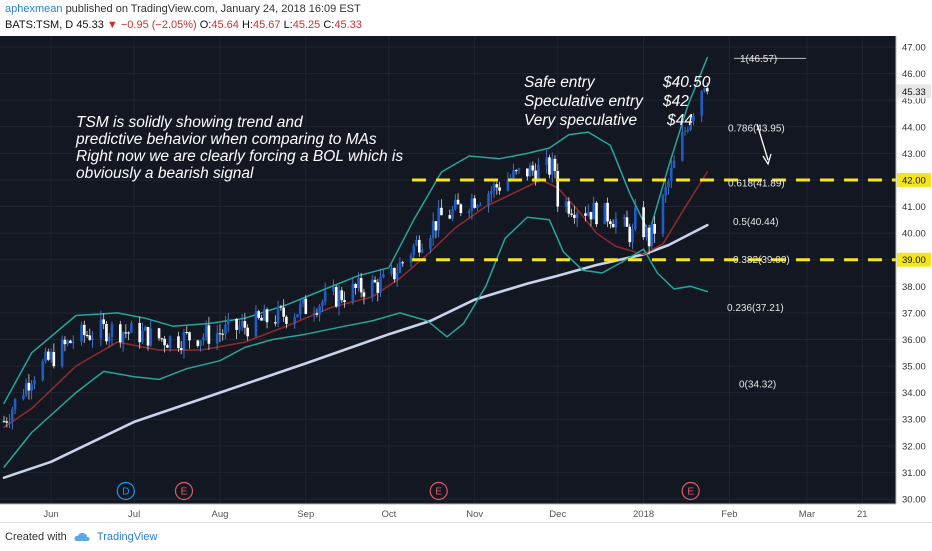  Describe the element at coordinates (914, 473) in the screenshot. I see `price-tick-label: 31.00` at that location.